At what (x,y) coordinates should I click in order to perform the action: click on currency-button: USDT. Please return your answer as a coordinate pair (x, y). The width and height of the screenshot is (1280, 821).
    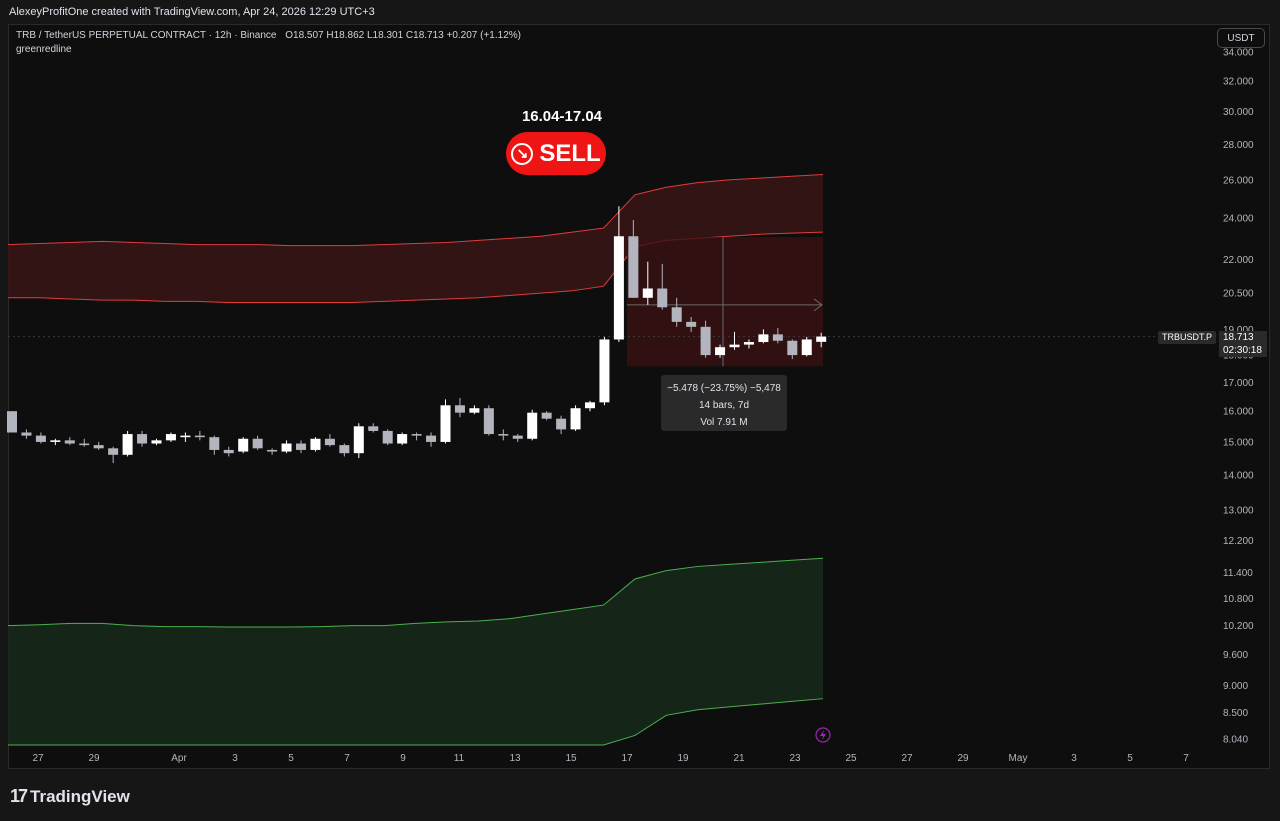
    Looking at the image, I should click on (1241, 38).